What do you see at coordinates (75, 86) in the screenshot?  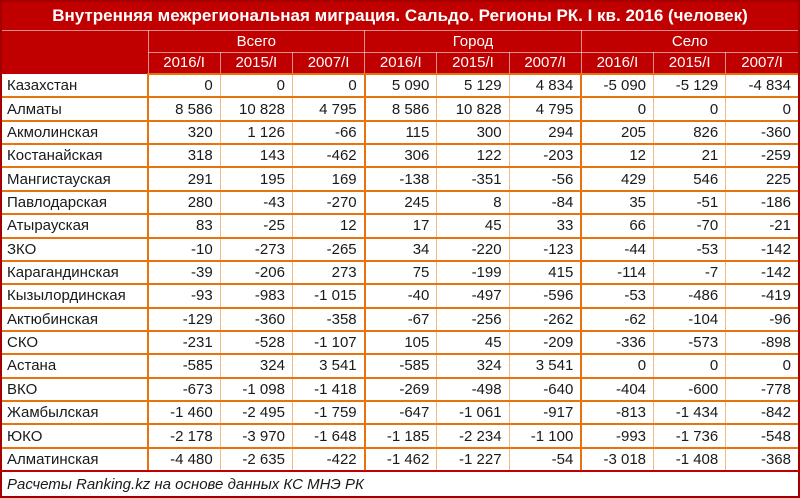 I see `region-cell: Казахстан` at bounding box center [75, 86].